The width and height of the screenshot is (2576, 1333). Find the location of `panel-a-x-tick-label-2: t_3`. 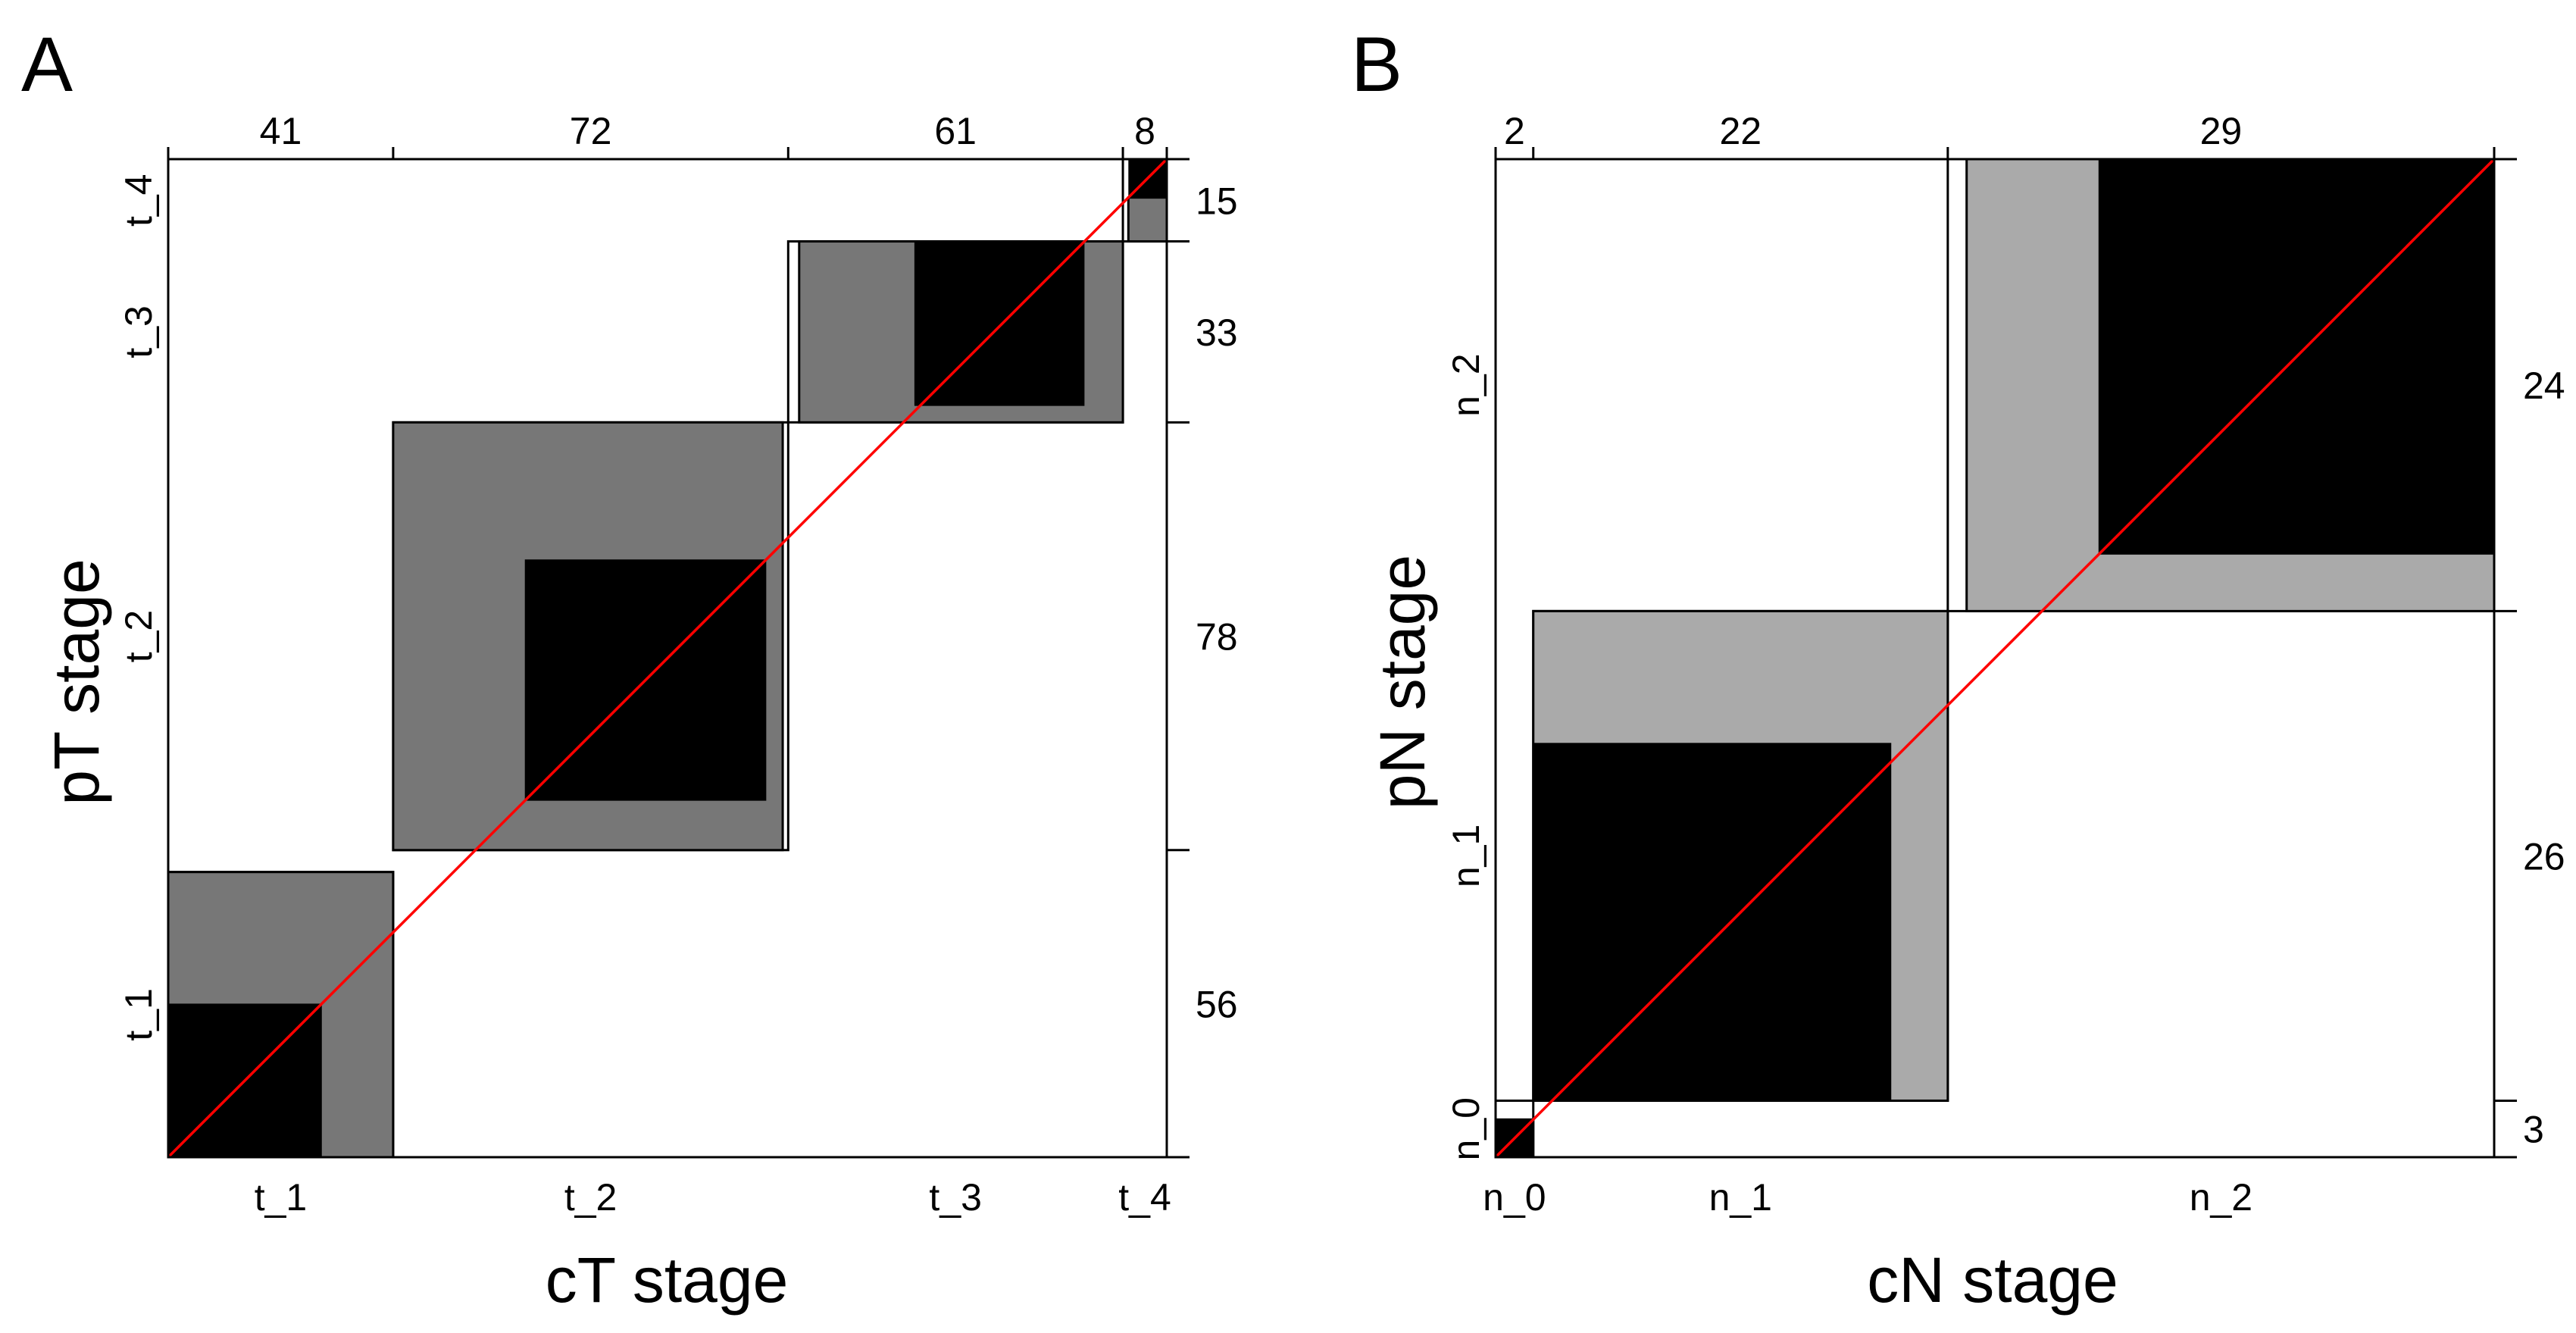

panel-a-x-tick-label-2: t_3 is located at coordinates (955, 1197).